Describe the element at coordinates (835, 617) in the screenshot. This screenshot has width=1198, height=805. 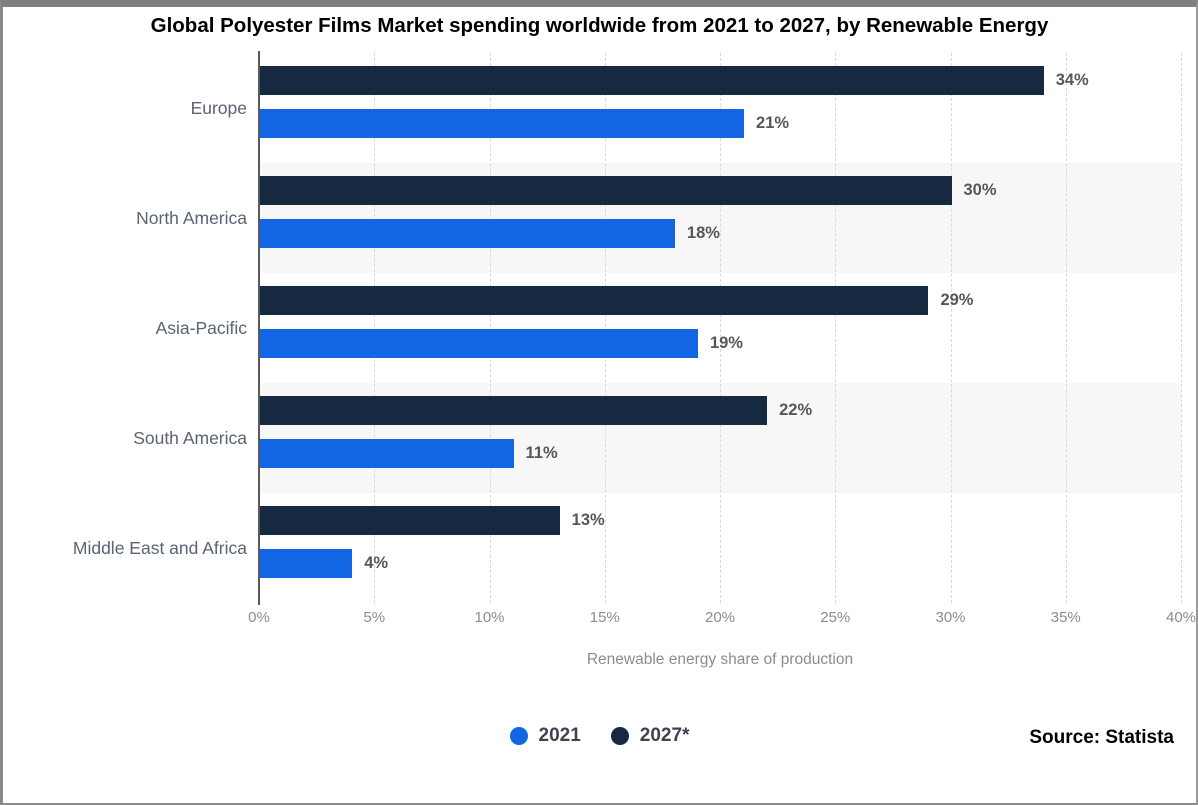
I see `x-tick-label: 25%` at that location.